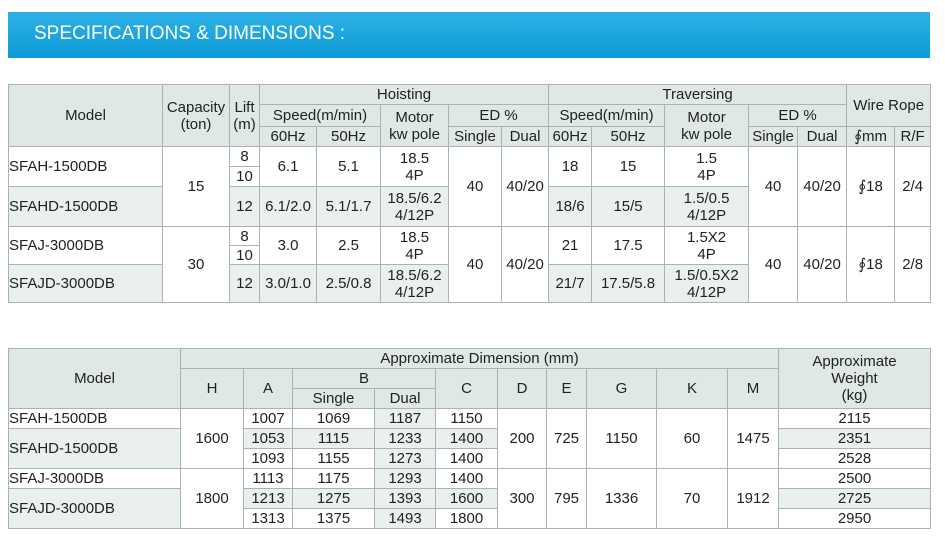 The width and height of the screenshot is (945, 541). Describe the element at coordinates (570, 283) in the screenshot. I see `table-cell: 21/7` at that location.